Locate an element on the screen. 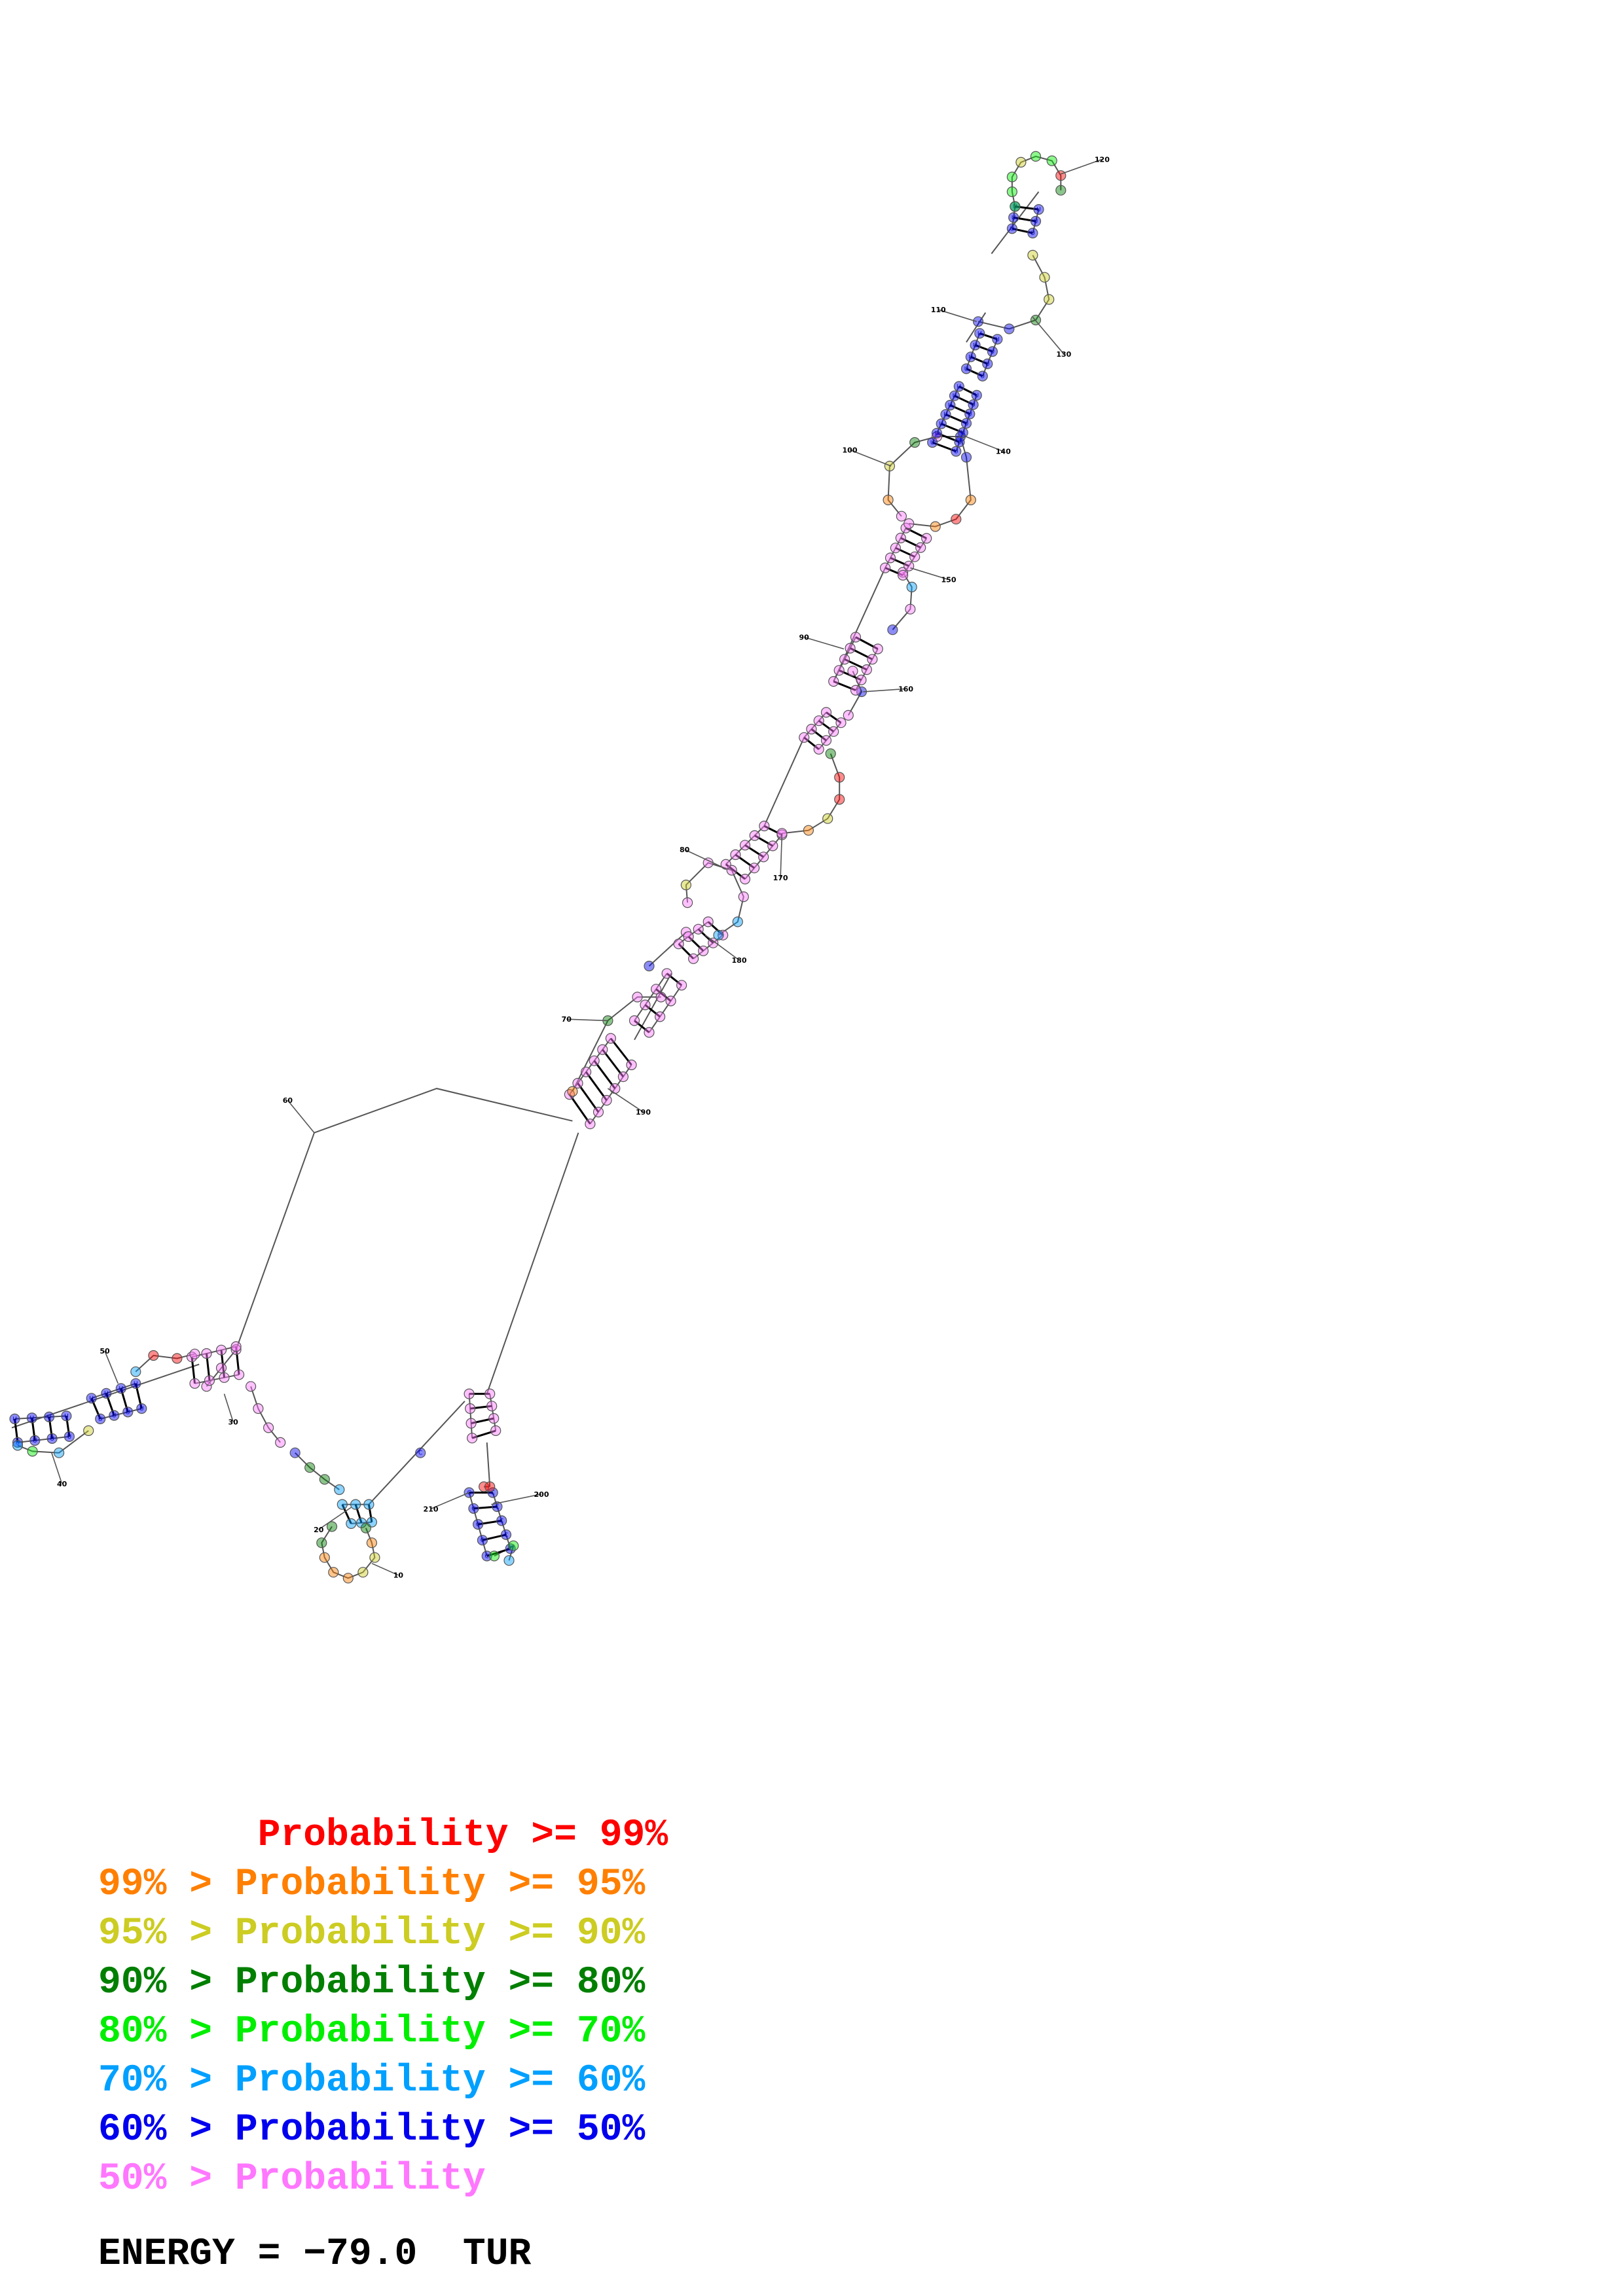 Image resolution: width=1623 pixels, height=2296 pixels. position-label: 110 is located at coordinates (938, 310).